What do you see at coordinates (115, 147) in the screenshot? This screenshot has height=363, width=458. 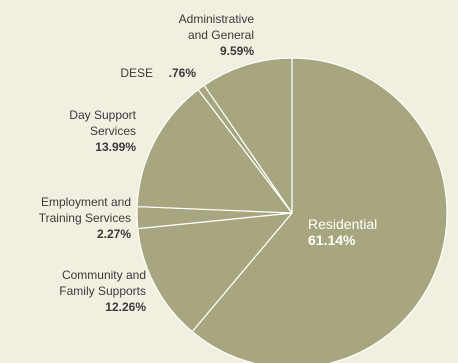 I see `slice-value-day-support: 13.99%` at bounding box center [115, 147].